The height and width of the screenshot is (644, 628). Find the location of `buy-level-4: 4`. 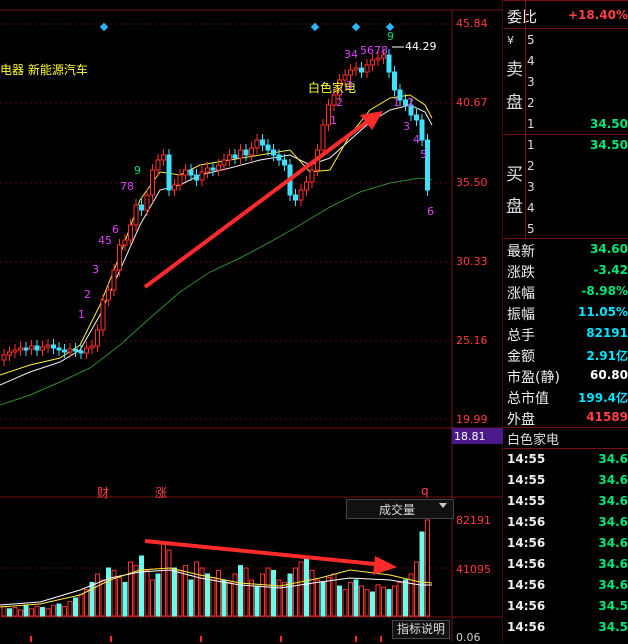

buy-level-4: 4 is located at coordinates (531, 208).